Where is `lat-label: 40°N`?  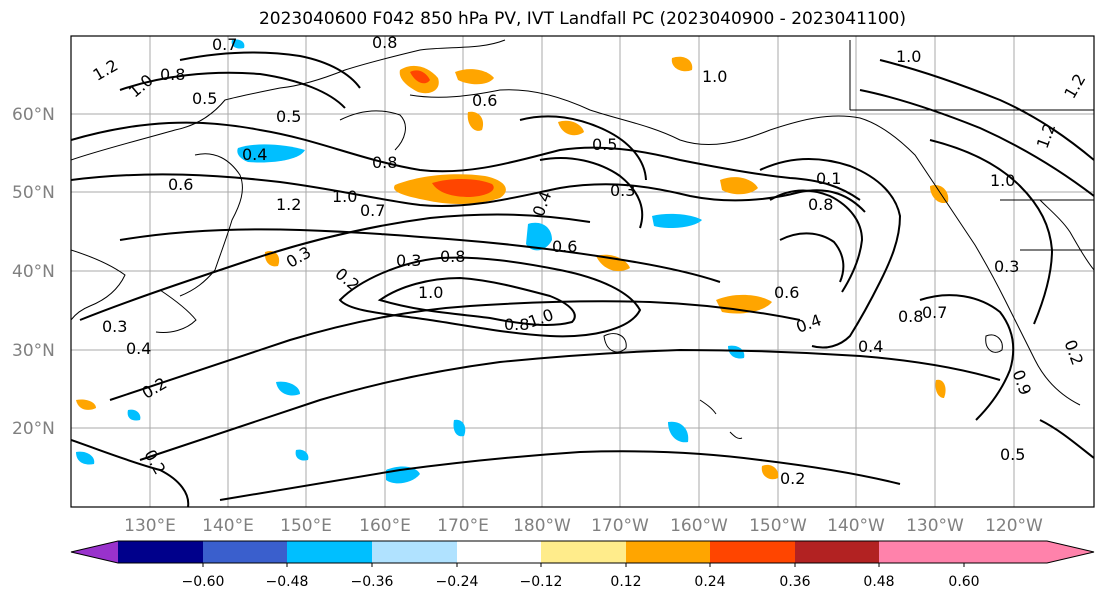 lat-label: 40°N is located at coordinates (33, 272).